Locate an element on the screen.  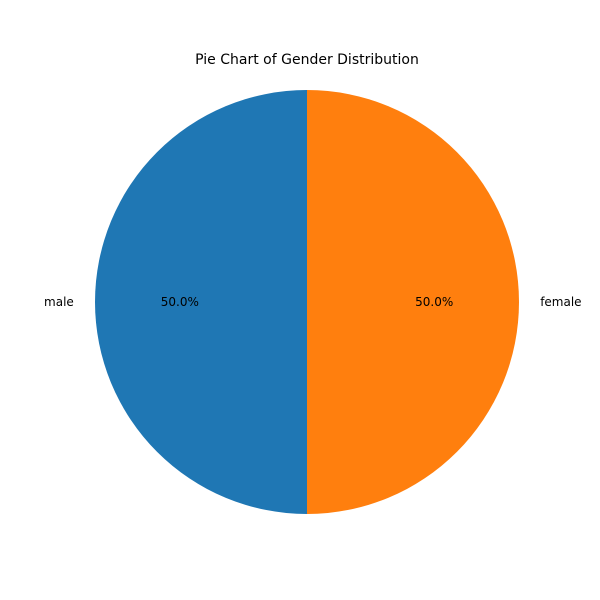
chart-title: Pie Chart of Gender Distribution is located at coordinates (307, 60).